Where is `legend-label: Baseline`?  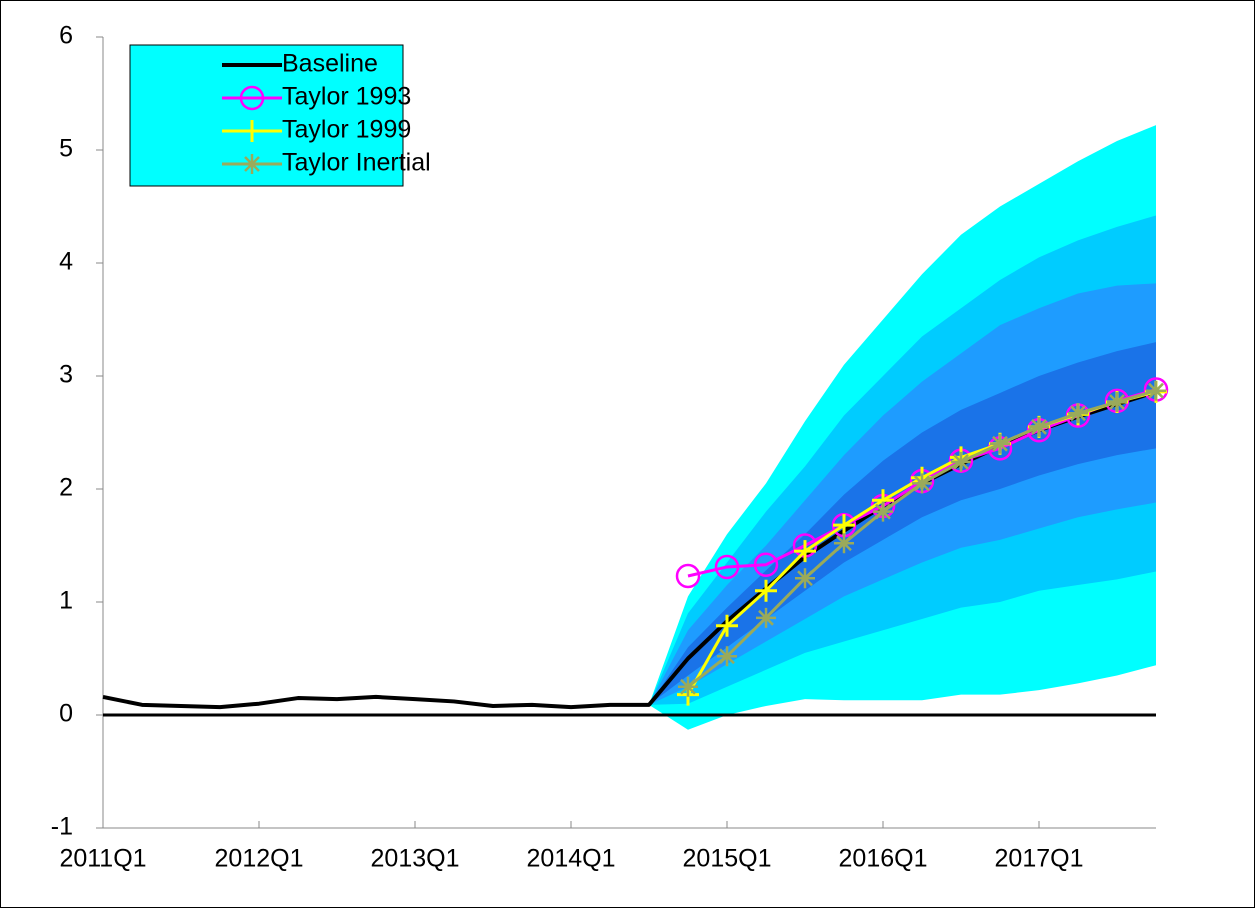
legend-label: Baseline is located at coordinates (330, 64).